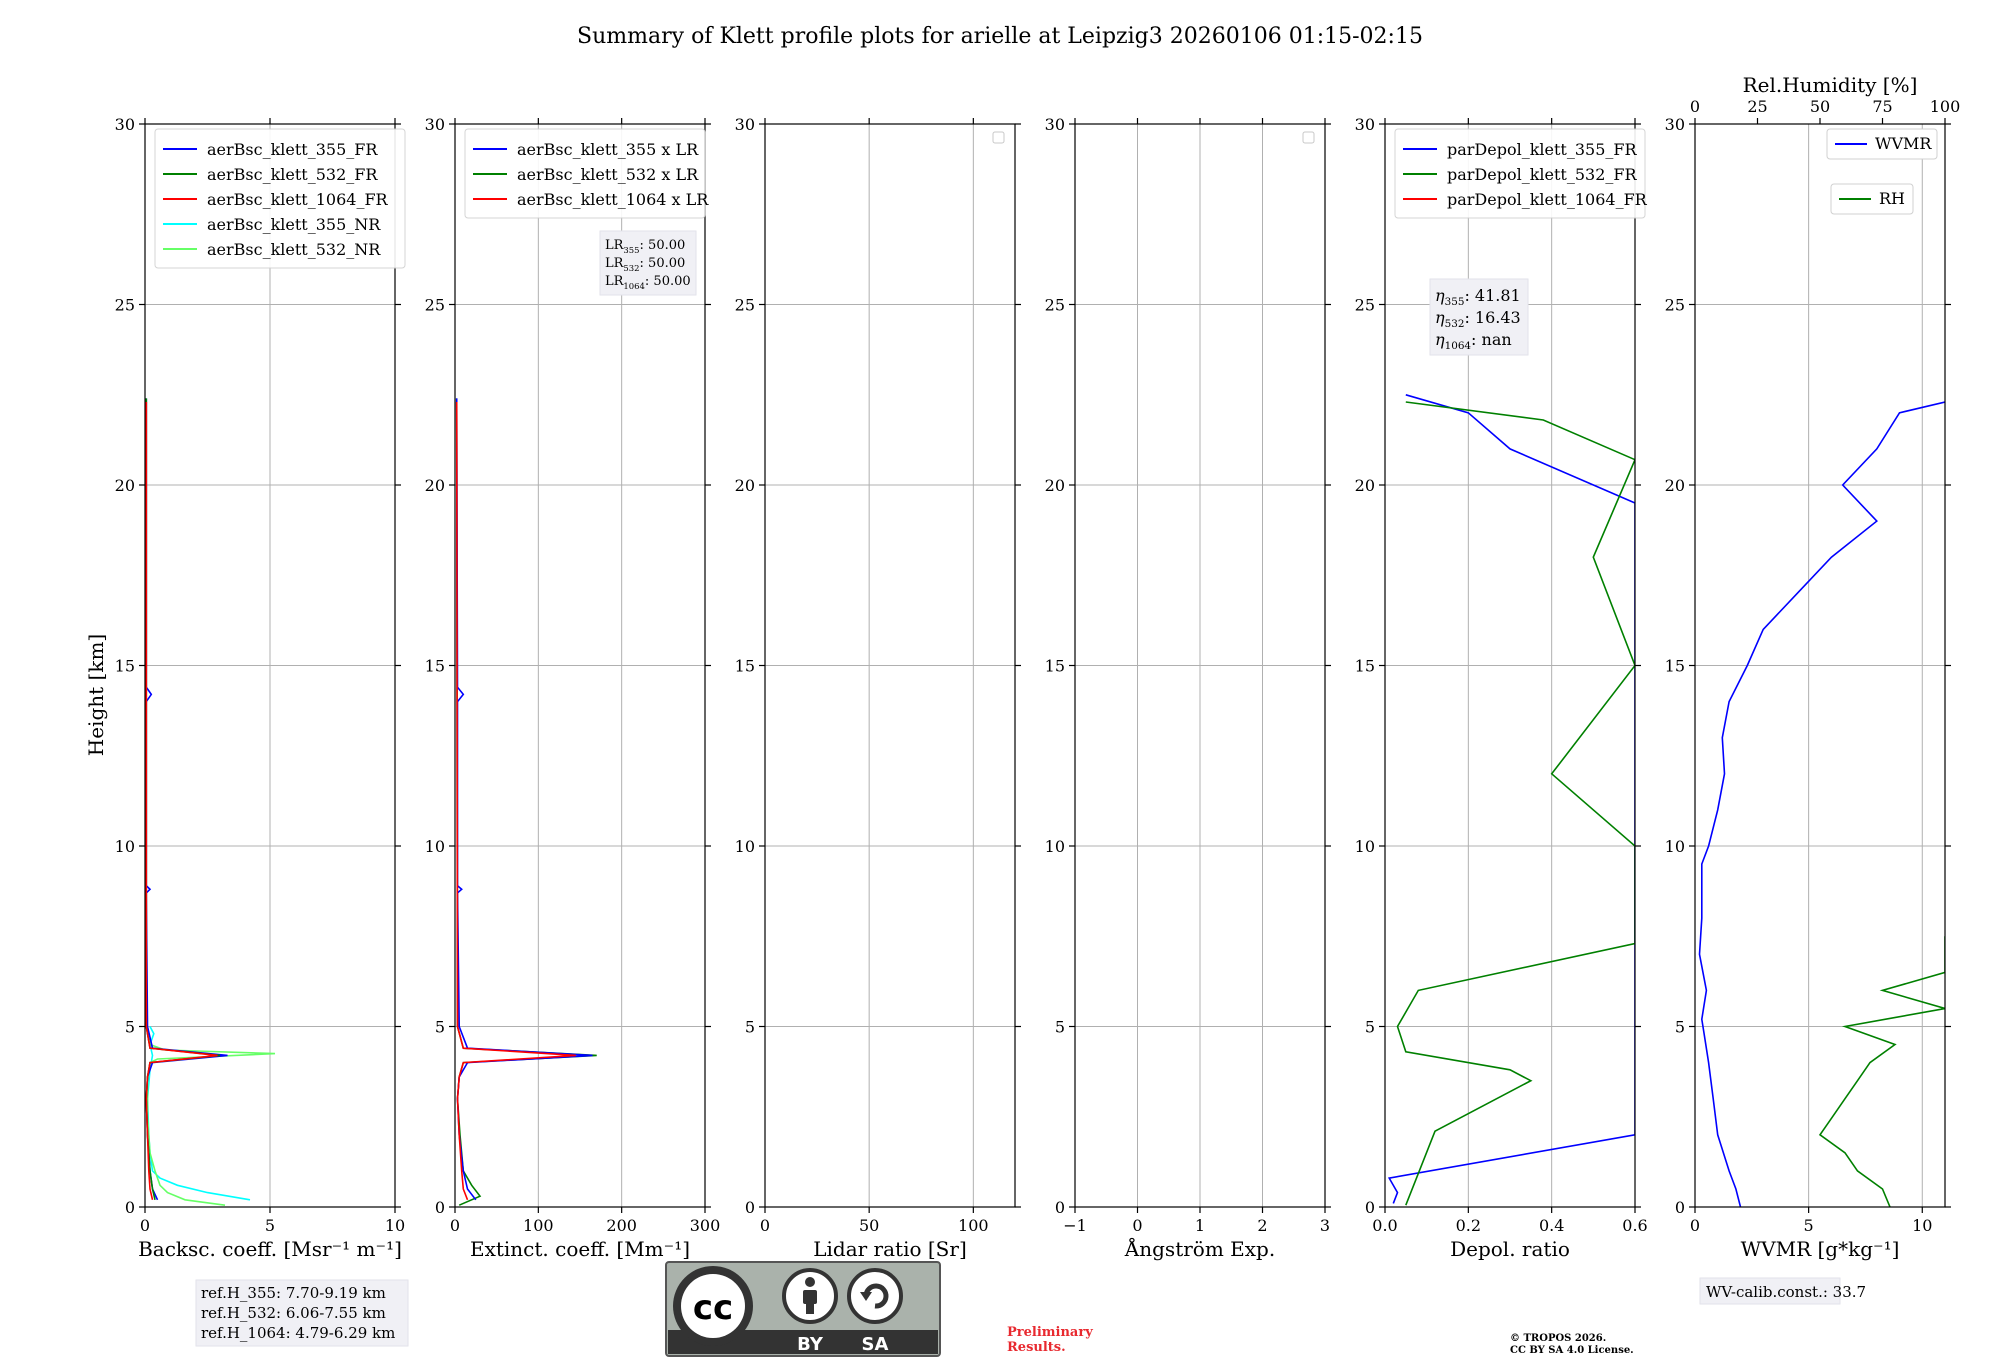  I want to click on xtick-label: 10, so click(1922, 1225).